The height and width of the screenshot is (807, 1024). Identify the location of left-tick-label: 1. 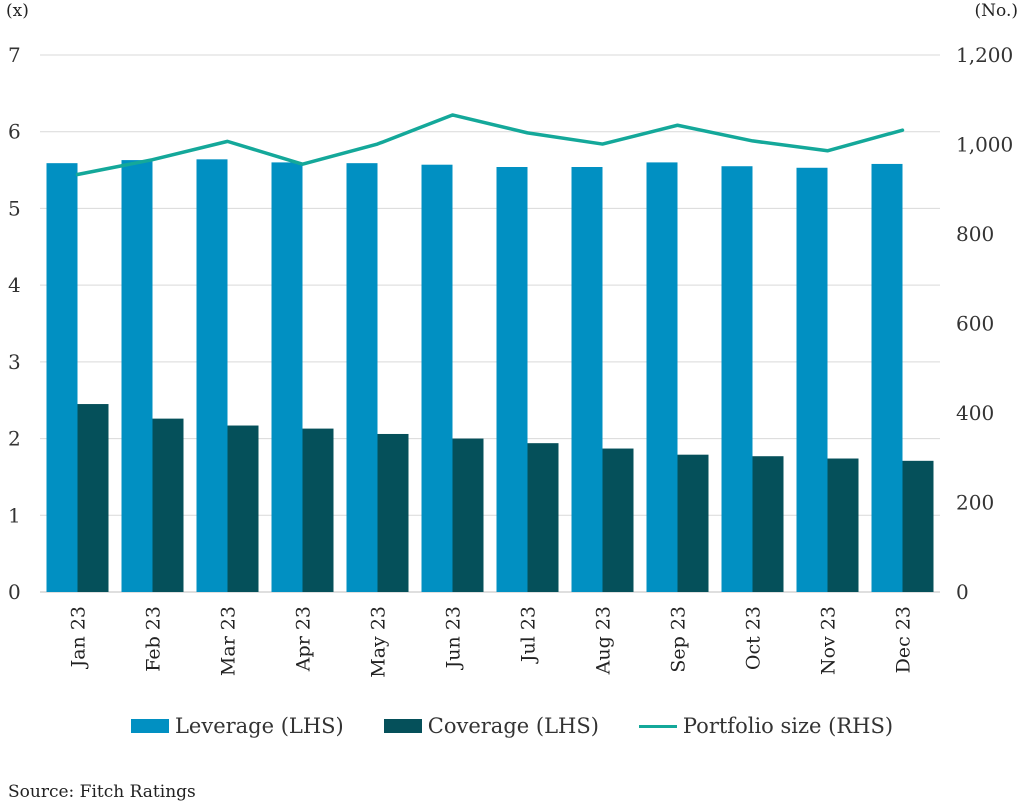
(14, 515).